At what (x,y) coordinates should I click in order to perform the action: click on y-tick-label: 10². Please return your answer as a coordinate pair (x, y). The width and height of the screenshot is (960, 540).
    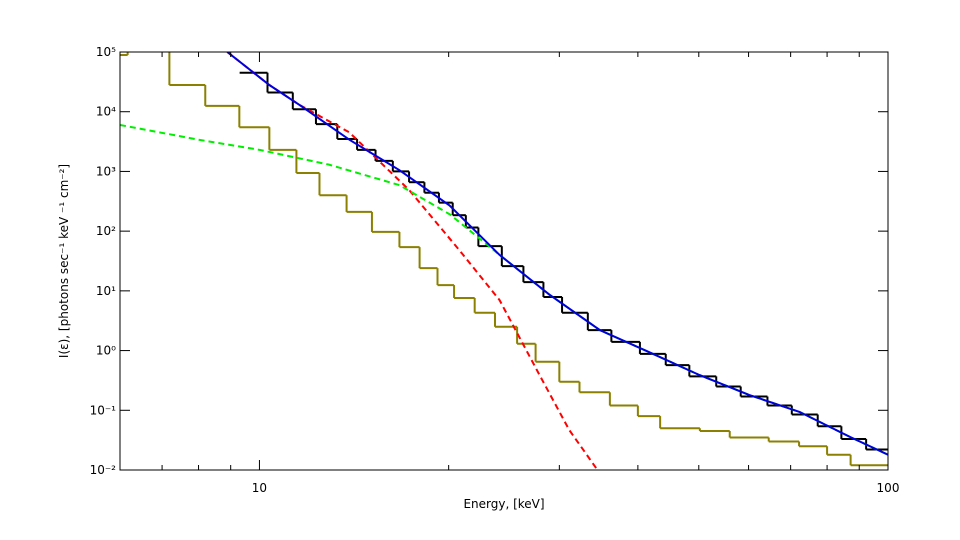
    Looking at the image, I should click on (106, 231).